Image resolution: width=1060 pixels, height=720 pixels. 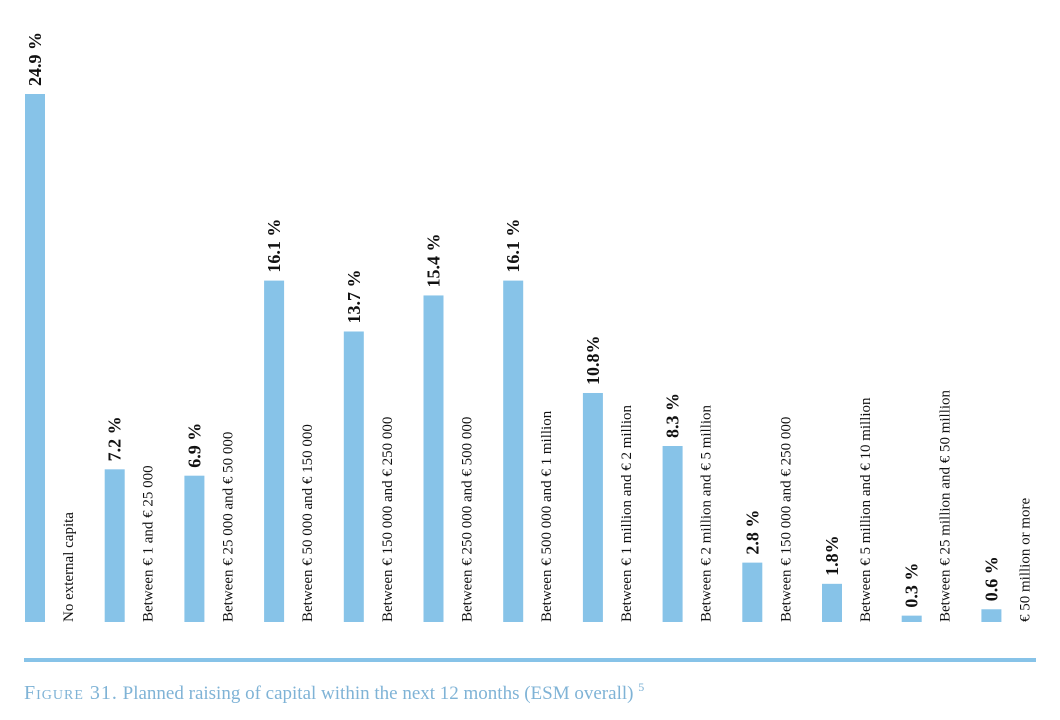 What do you see at coordinates (274, 246) in the screenshot?
I see `value-label-3: 16.1 %` at bounding box center [274, 246].